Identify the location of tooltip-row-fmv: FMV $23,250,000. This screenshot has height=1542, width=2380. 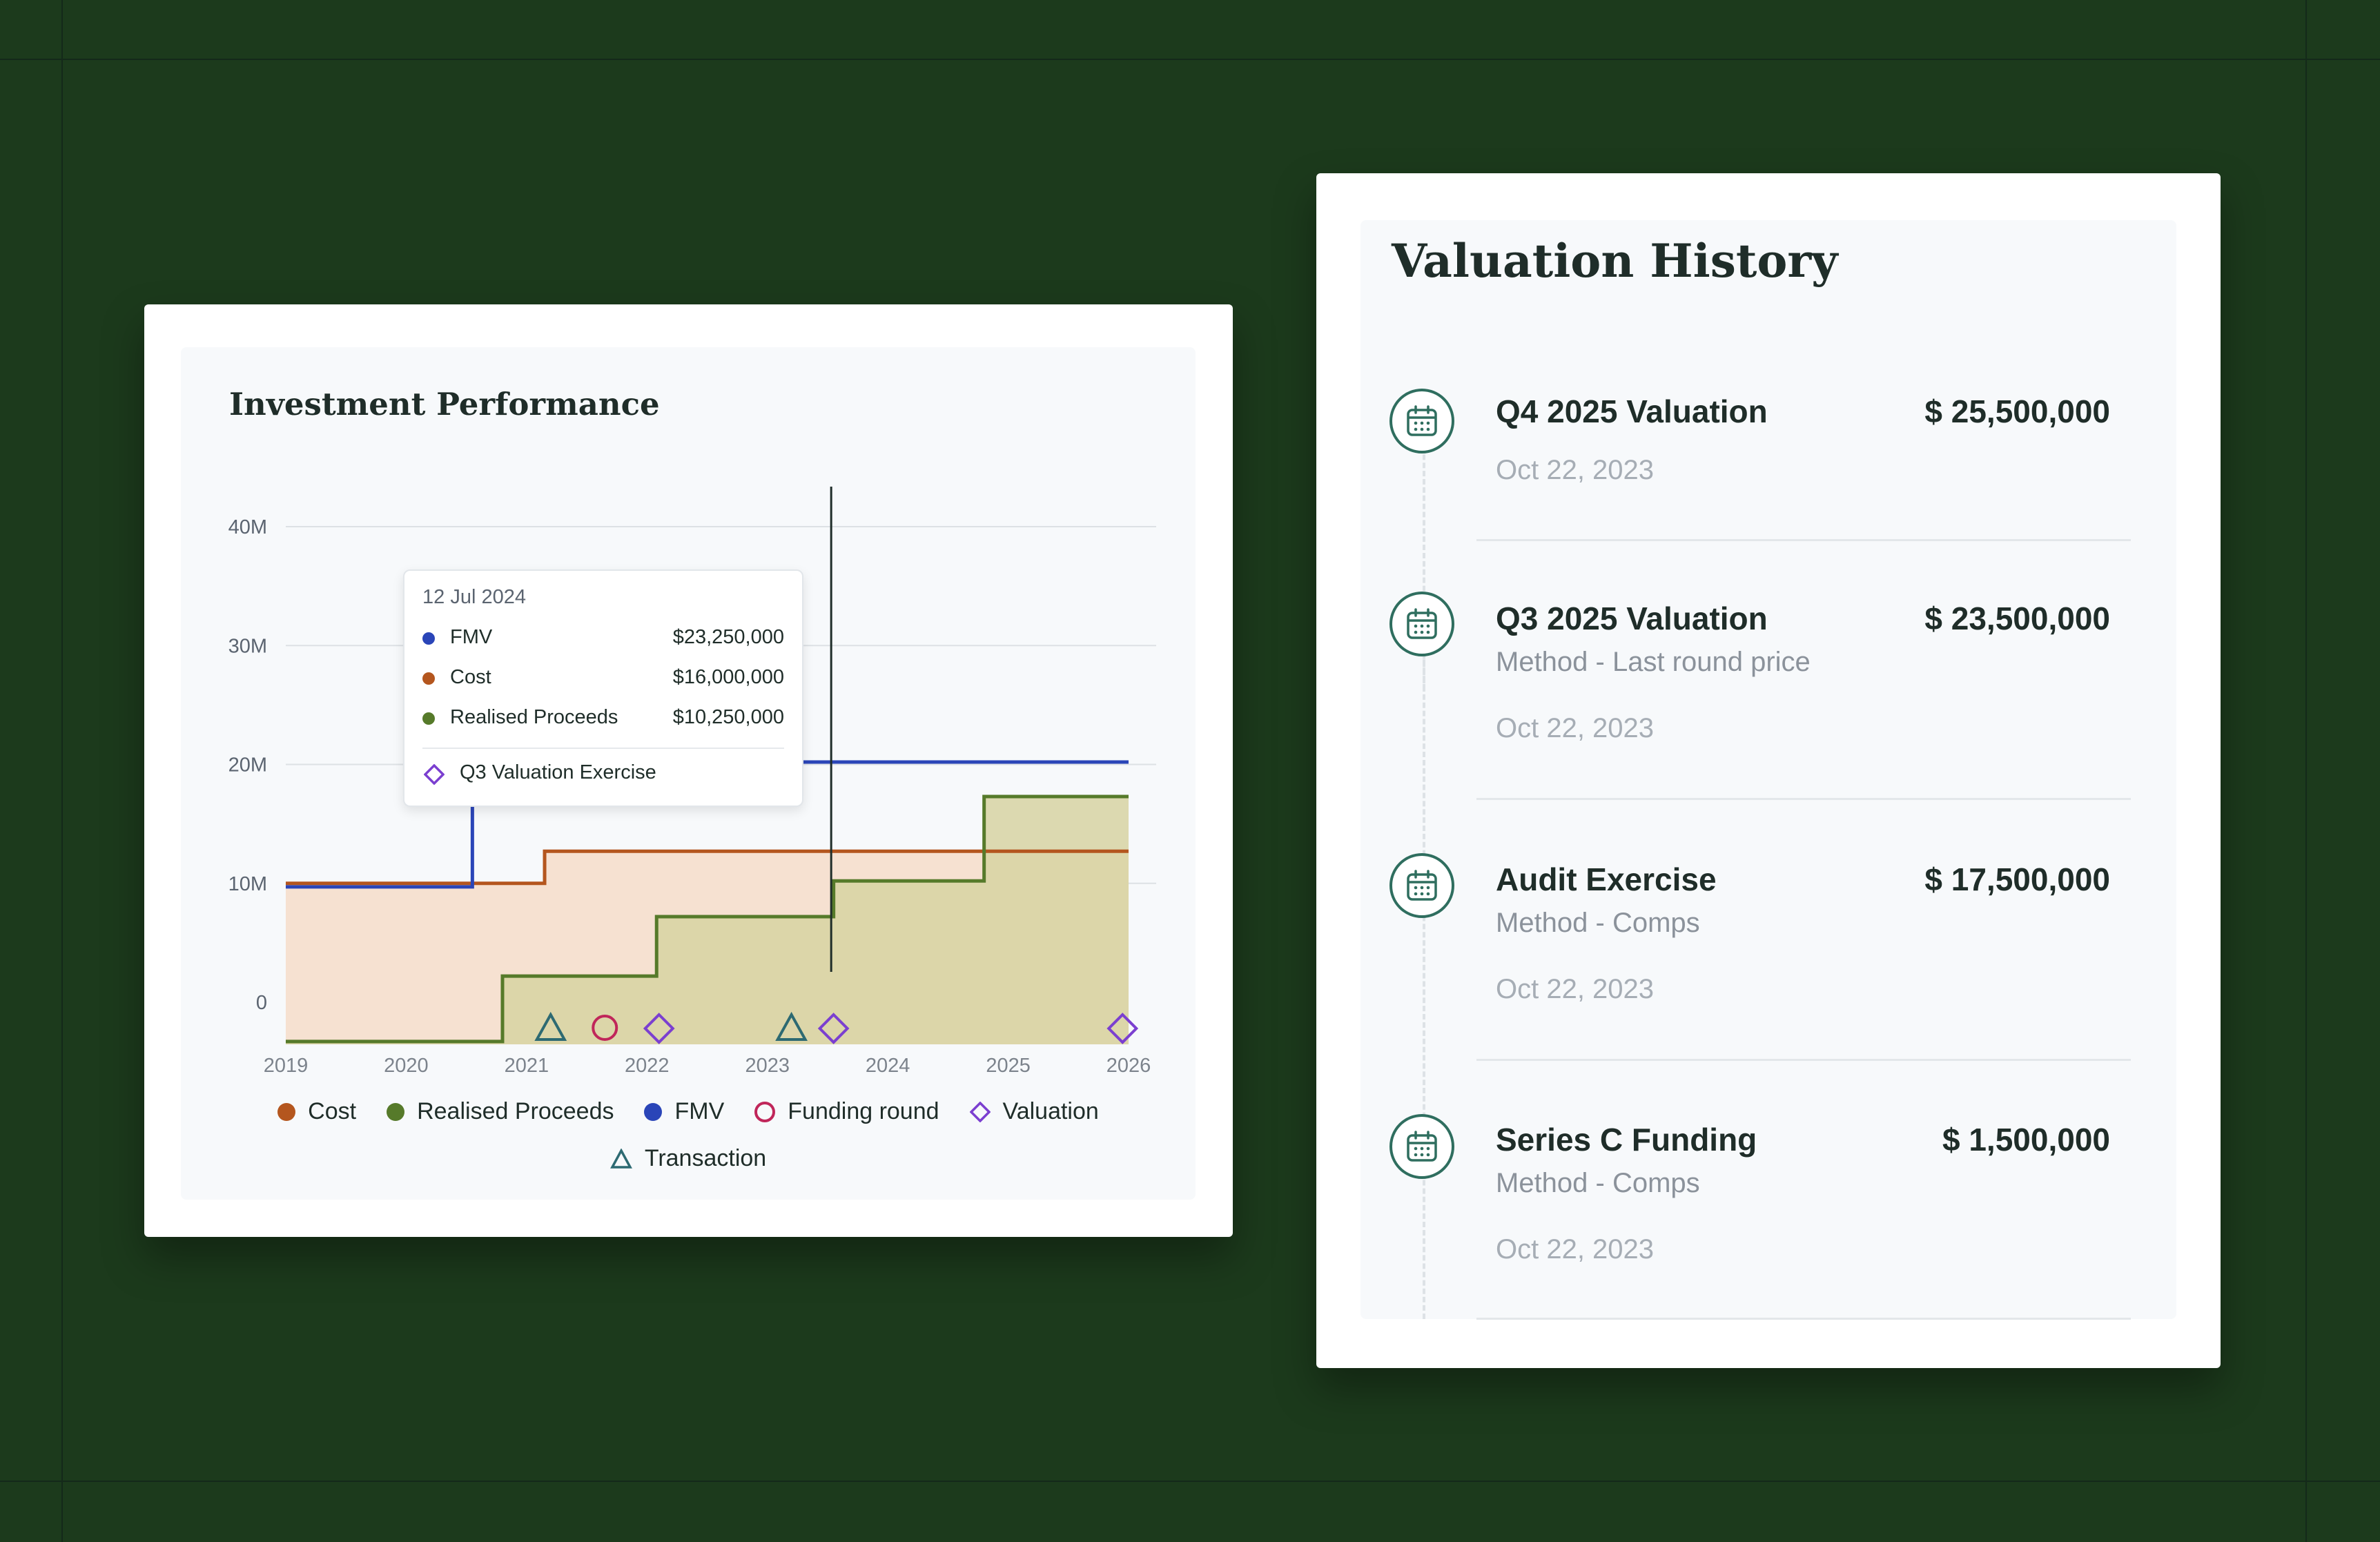
(603, 638).